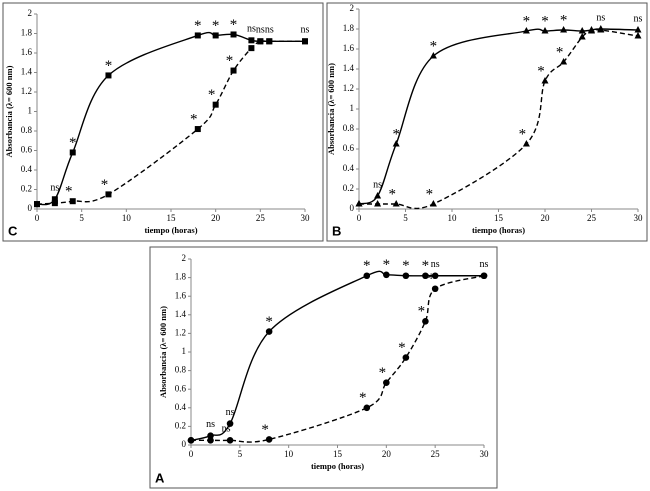 The image size is (650, 491). Describe the element at coordinates (349, 48) in the screenshot. I see `y-tick-label: 1.6` at that location.